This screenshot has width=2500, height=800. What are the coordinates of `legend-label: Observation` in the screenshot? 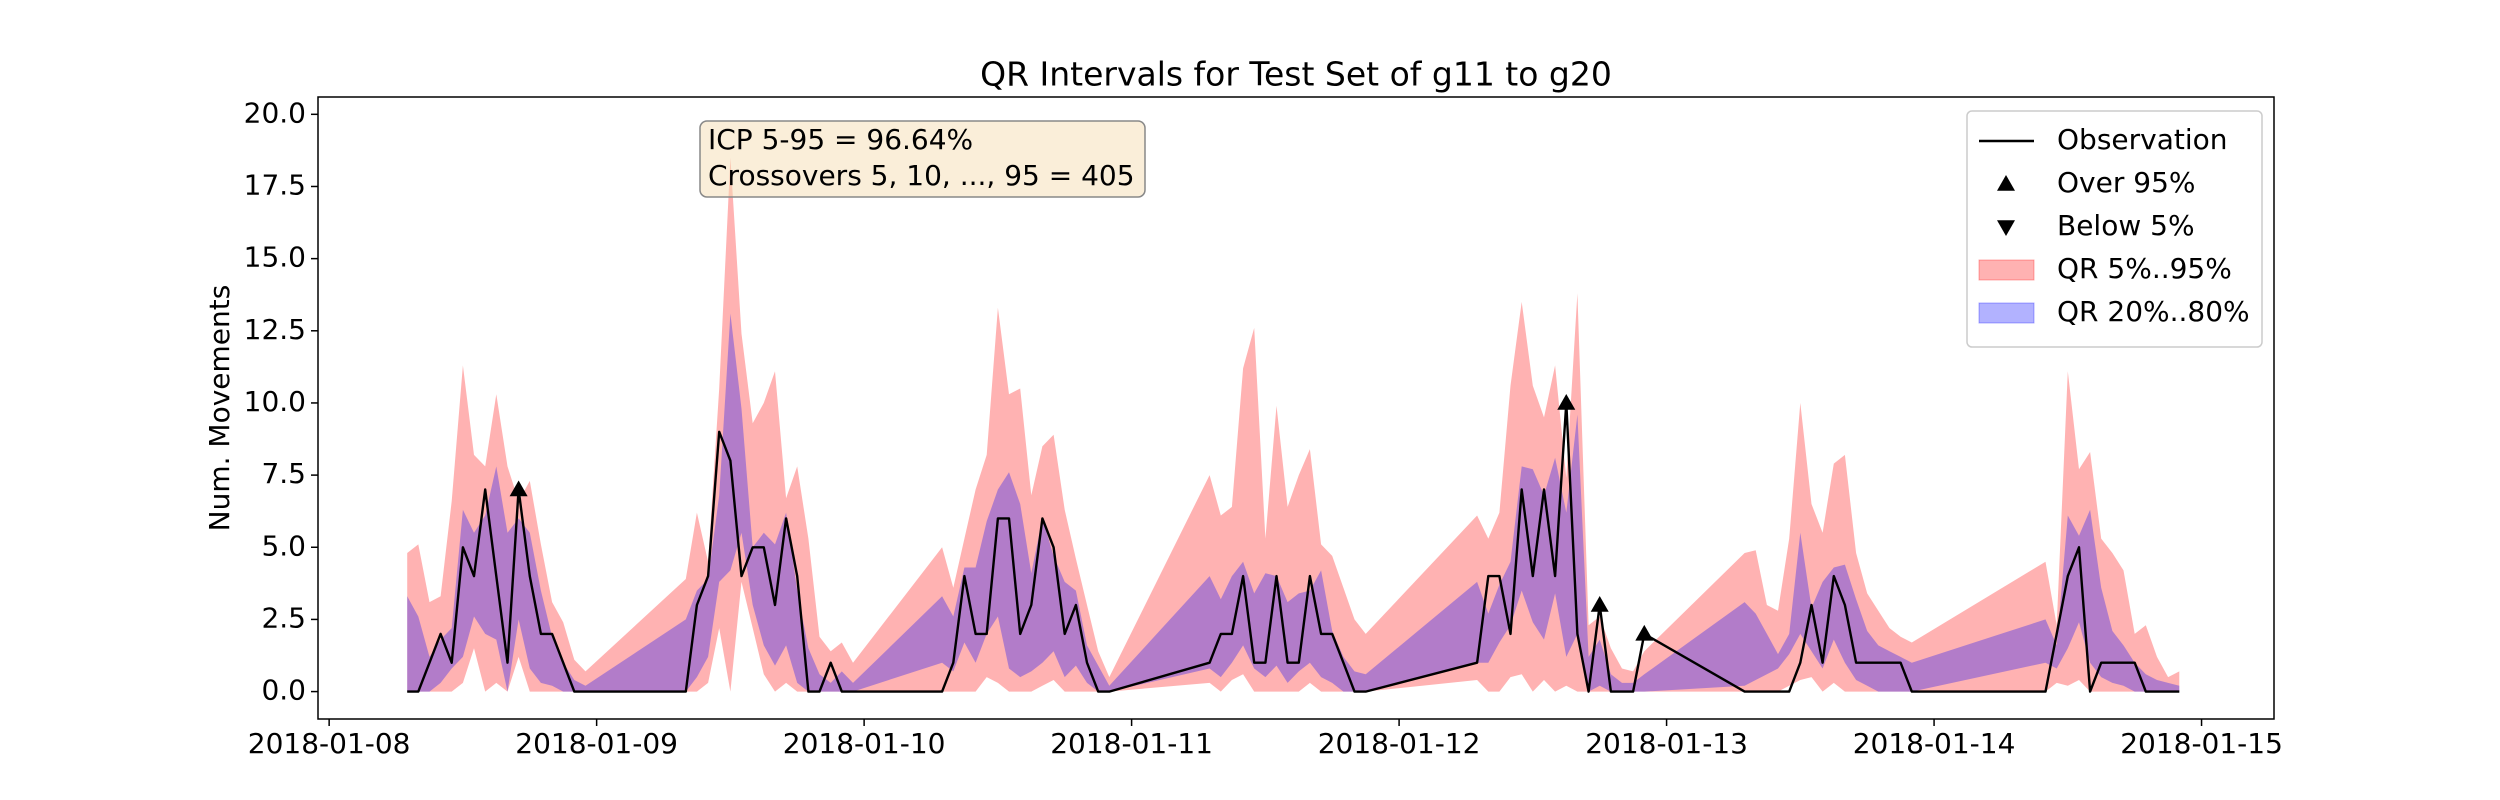 It's located at (2142, 139).